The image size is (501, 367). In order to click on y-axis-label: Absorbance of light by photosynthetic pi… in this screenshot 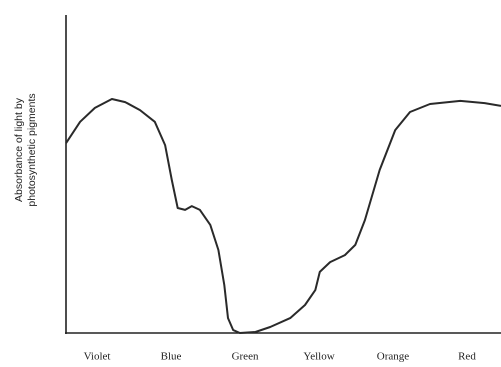, I will do `click(25, 149)`.